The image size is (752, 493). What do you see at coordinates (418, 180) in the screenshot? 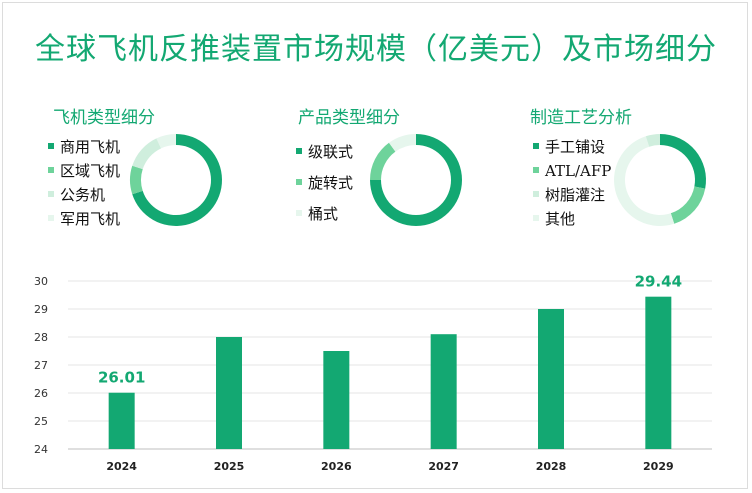
I see `donut-charts` at bounding box center [418, 180].